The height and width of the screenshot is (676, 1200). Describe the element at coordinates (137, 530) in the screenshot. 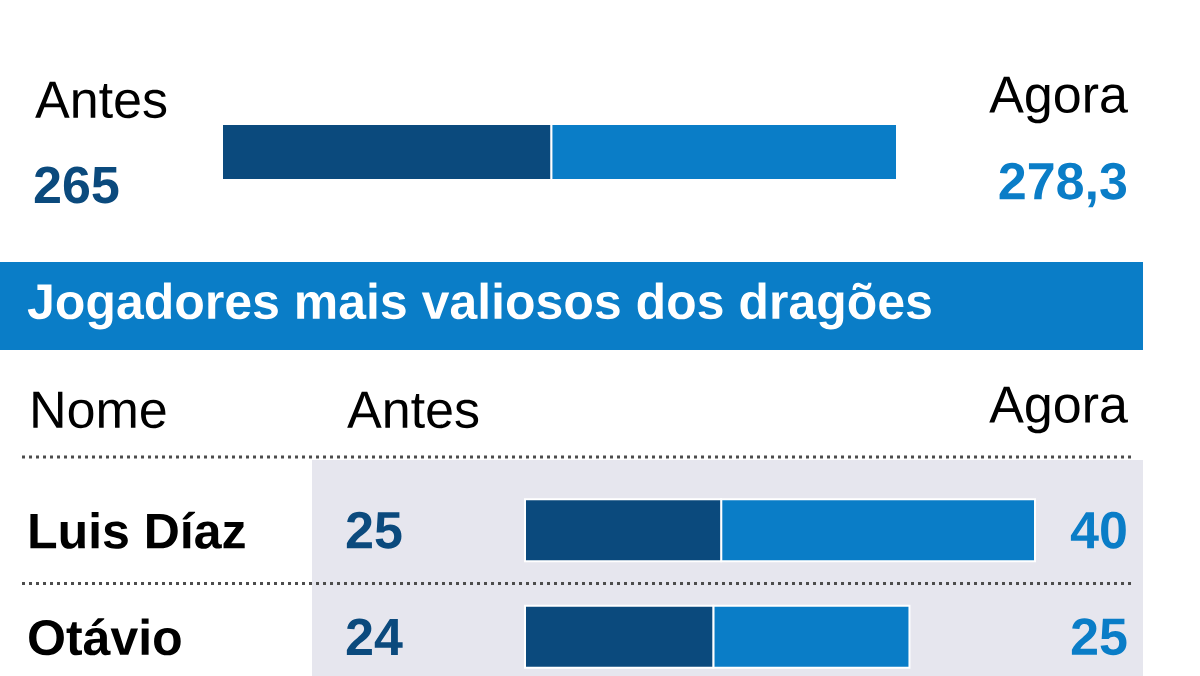

I see `y-tick-label: Luis Díaz` at that location.